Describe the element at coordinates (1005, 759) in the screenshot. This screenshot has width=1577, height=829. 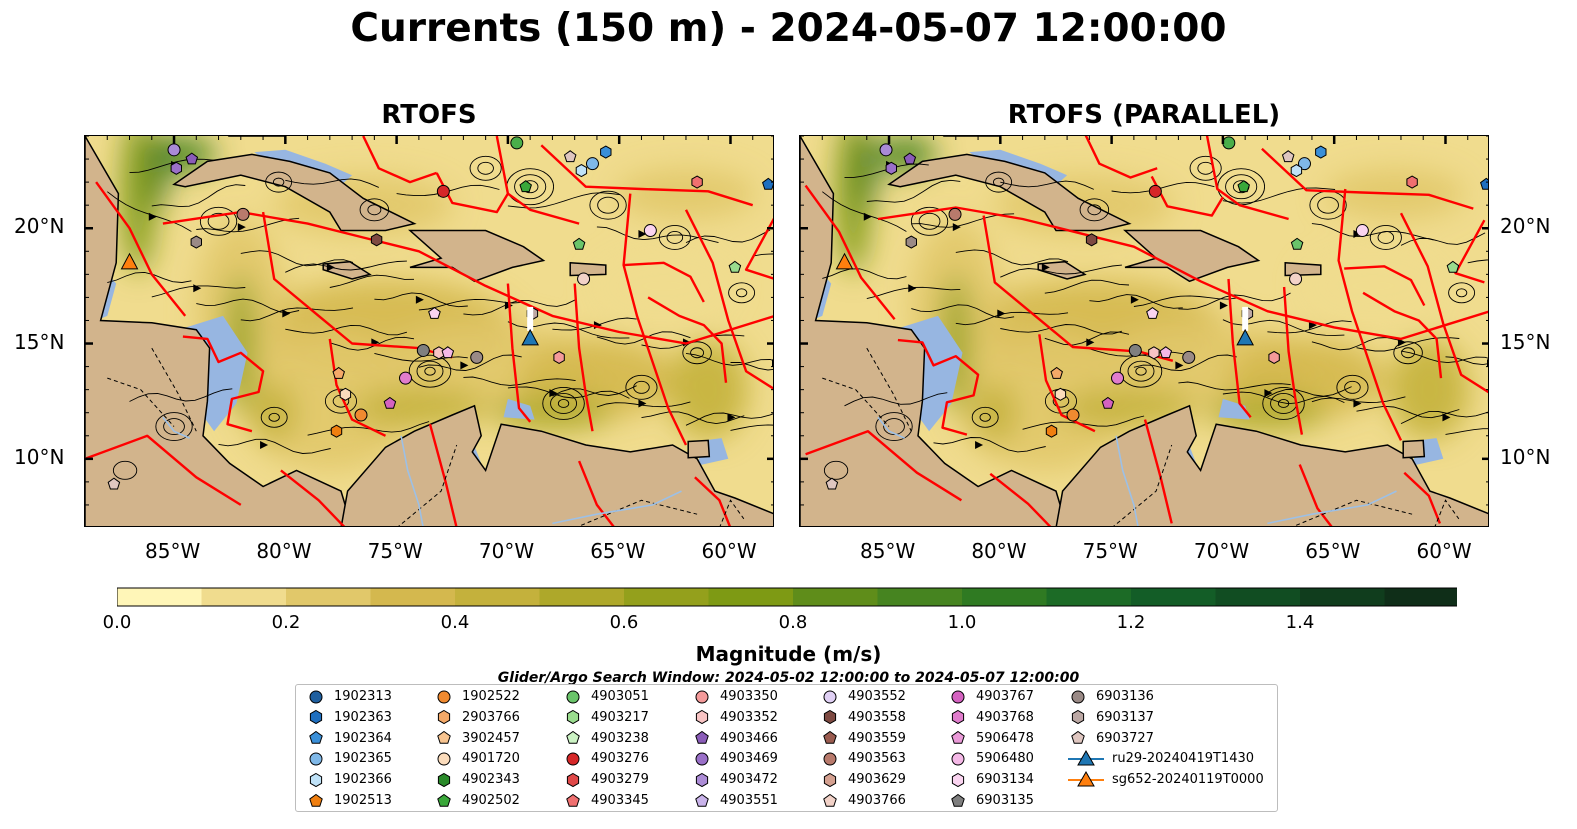
I see `legend-label: 5906480` at that location.